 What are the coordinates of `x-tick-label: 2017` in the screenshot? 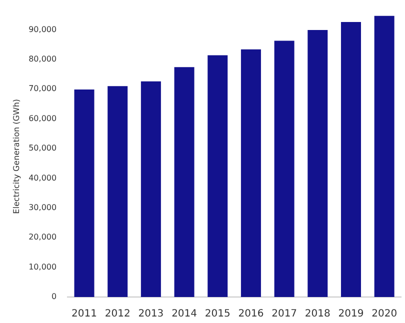 It's located at (285, 314).